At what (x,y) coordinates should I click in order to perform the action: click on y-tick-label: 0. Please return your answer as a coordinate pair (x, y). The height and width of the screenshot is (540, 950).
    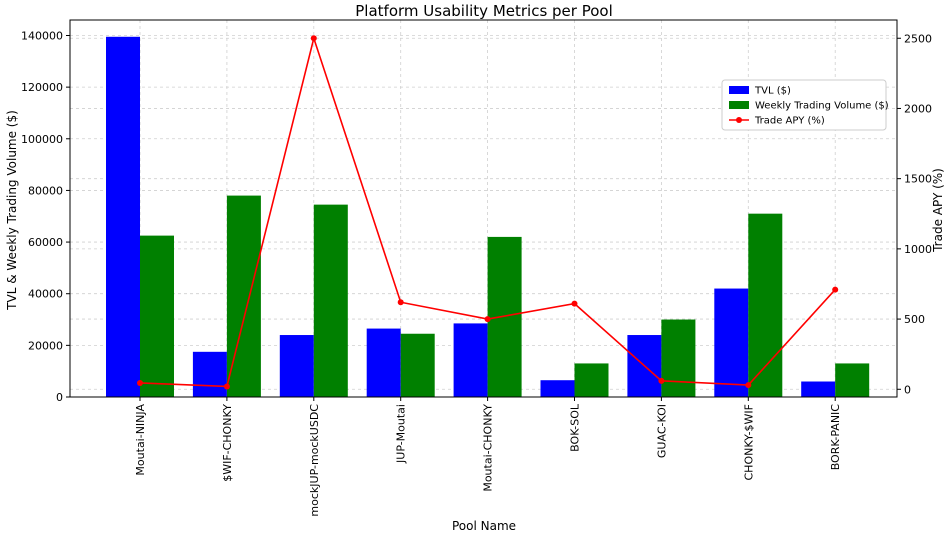
    Looking at the image, I should click on (59, 397).